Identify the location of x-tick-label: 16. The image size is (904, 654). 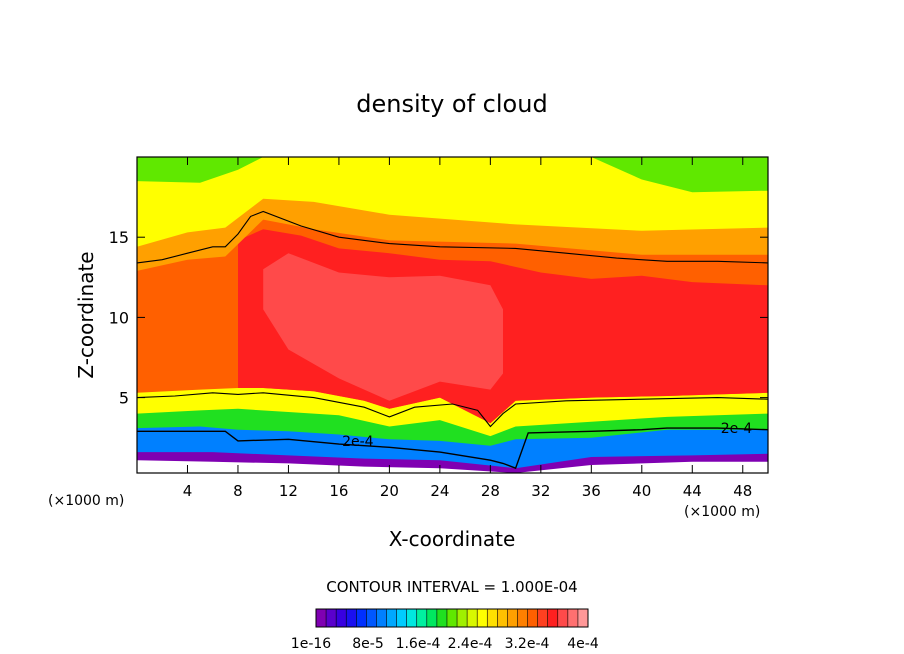
(338, 491).